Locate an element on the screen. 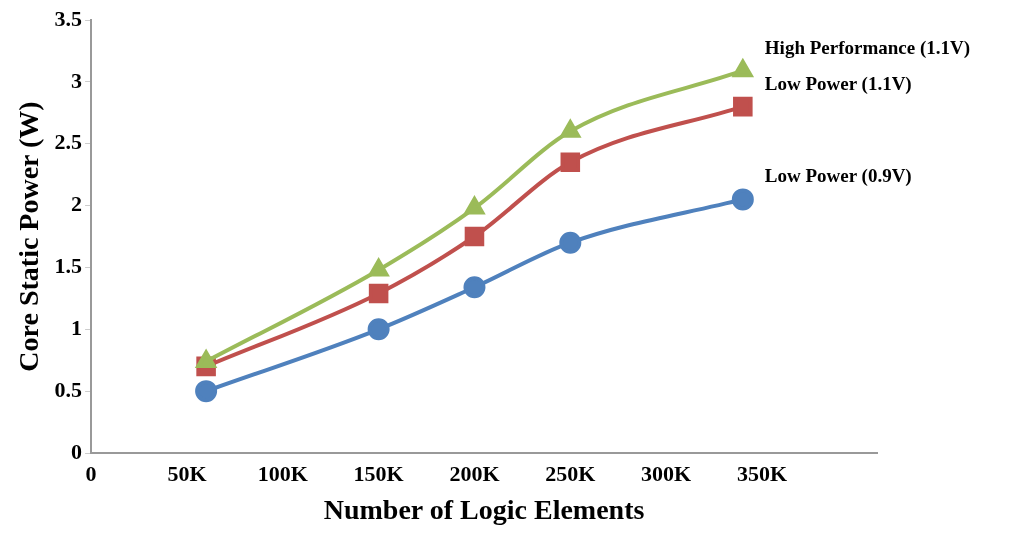  y-tick-label: 0.5 is located at coordinates (68, 389).